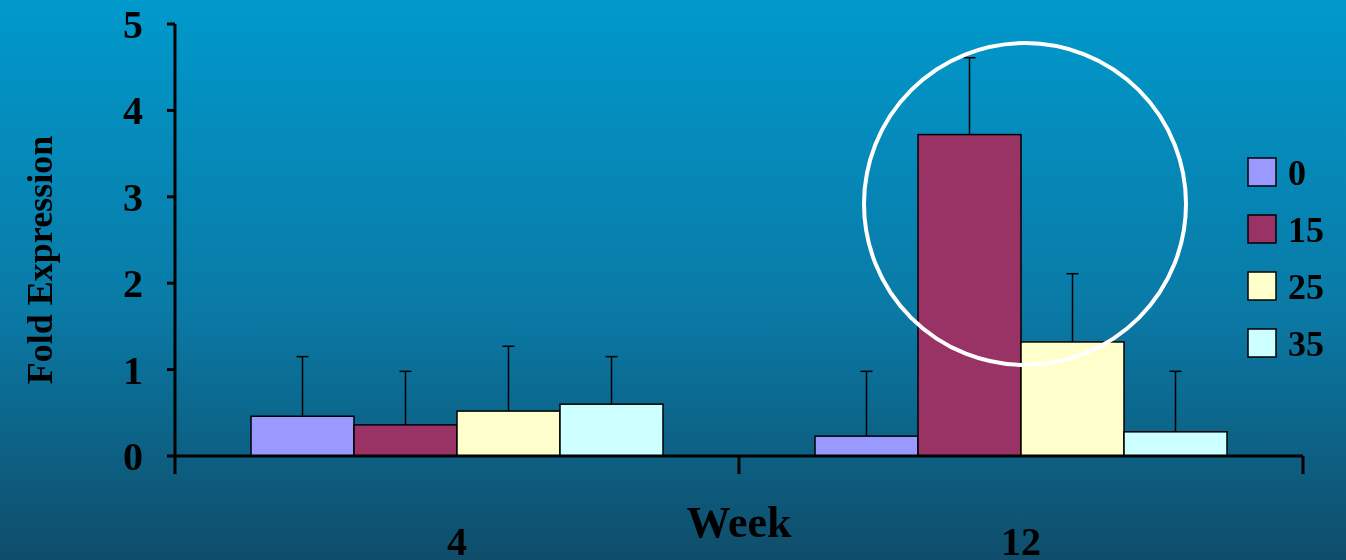  What do you see at coordinates (133, 456) in the screenshot?
I see `y-tick-label: 0` at bounding box center [133, 456].